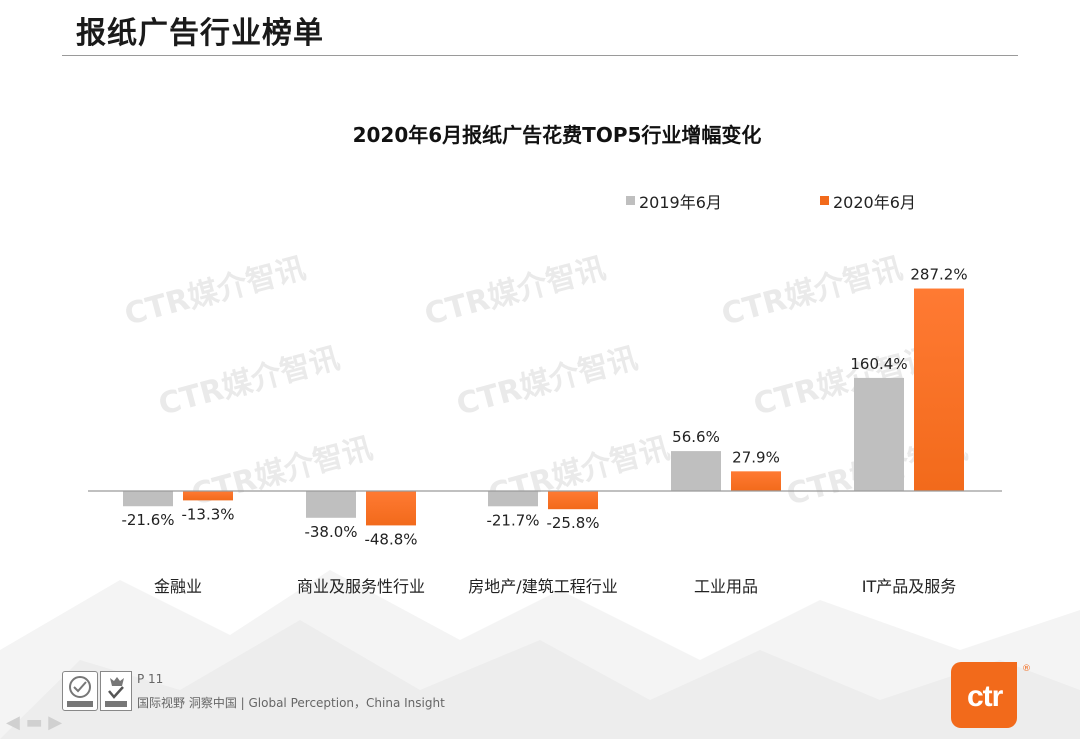 This screenshot has height=739, width=1080. Describe the element at coordinates (150, 679) in the screenshot. I see `page-number: P 11` at that location.